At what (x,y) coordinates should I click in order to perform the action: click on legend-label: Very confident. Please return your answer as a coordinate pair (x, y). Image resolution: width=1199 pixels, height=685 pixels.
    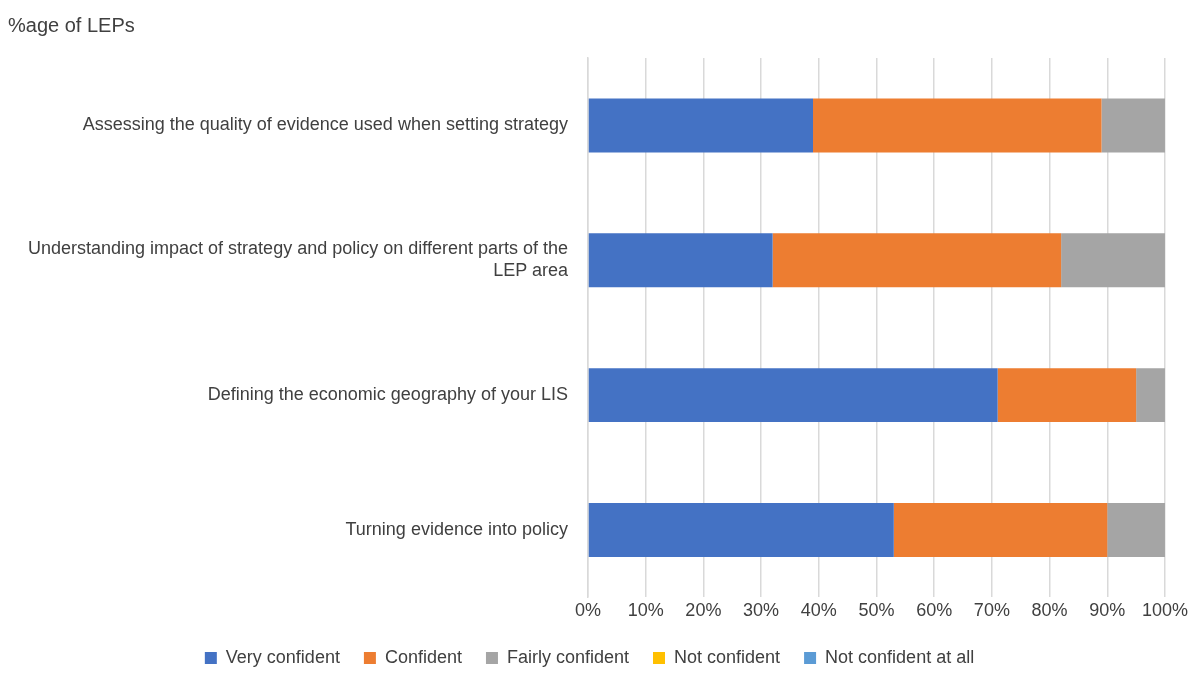
    Looking at the image, I should click on (282, 656).